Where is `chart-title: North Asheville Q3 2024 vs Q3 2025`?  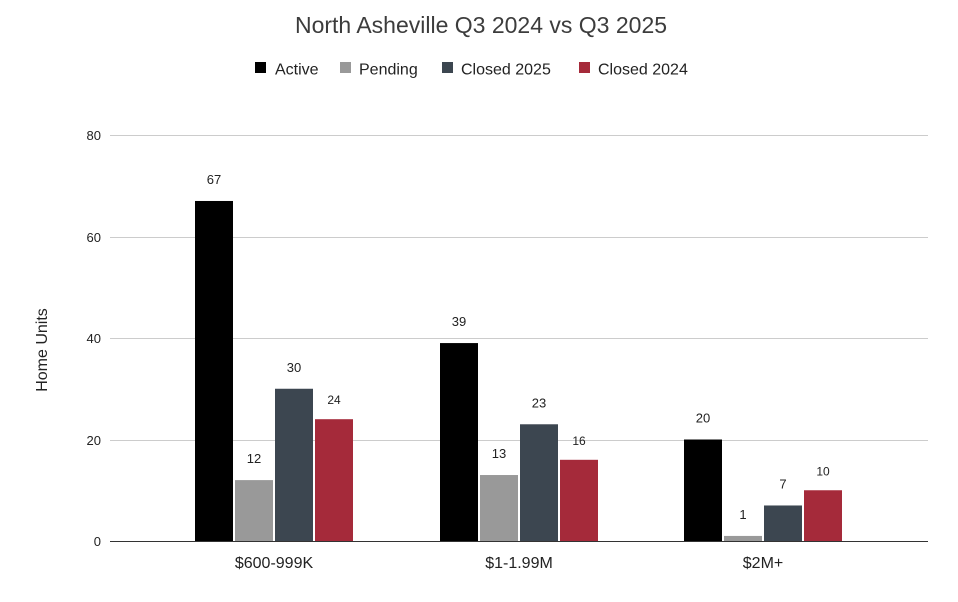
chart-title: North Asheville Q3 2024 vs Q3 2025 is located at coordinates (481, 25).